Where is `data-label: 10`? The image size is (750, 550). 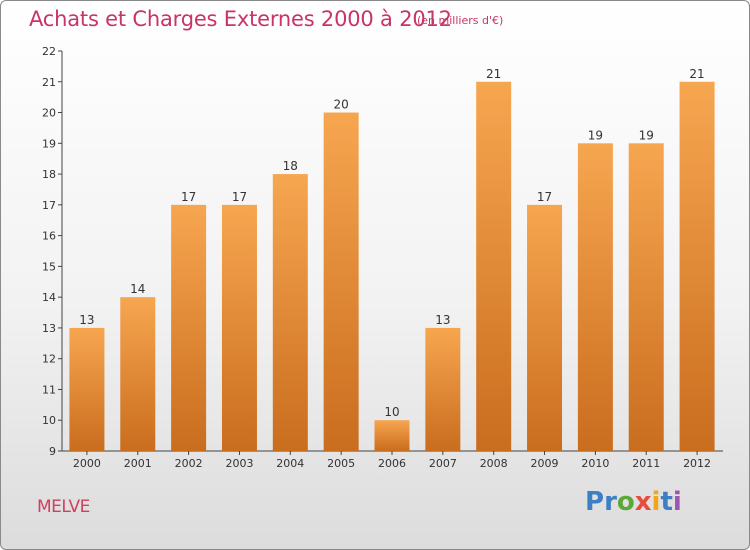
data-label: 10 is located at coordinates (391, 412).